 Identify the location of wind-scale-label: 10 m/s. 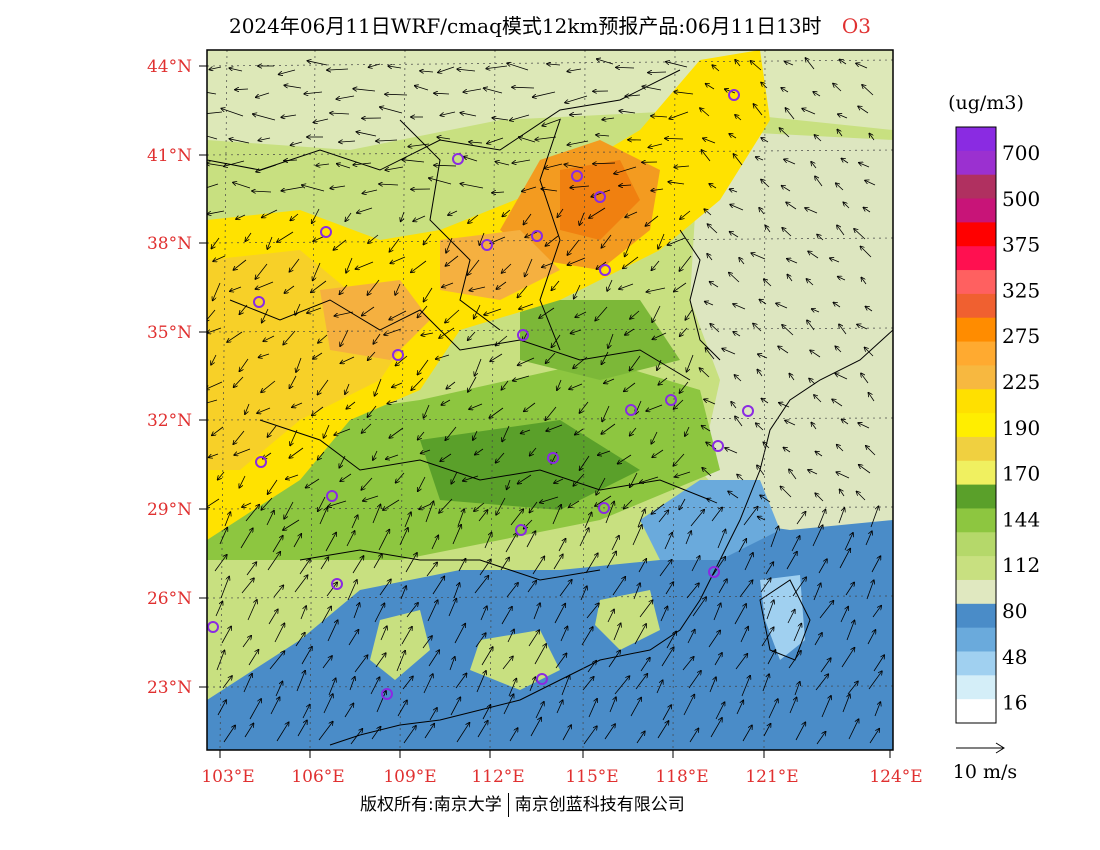
(985, 772).